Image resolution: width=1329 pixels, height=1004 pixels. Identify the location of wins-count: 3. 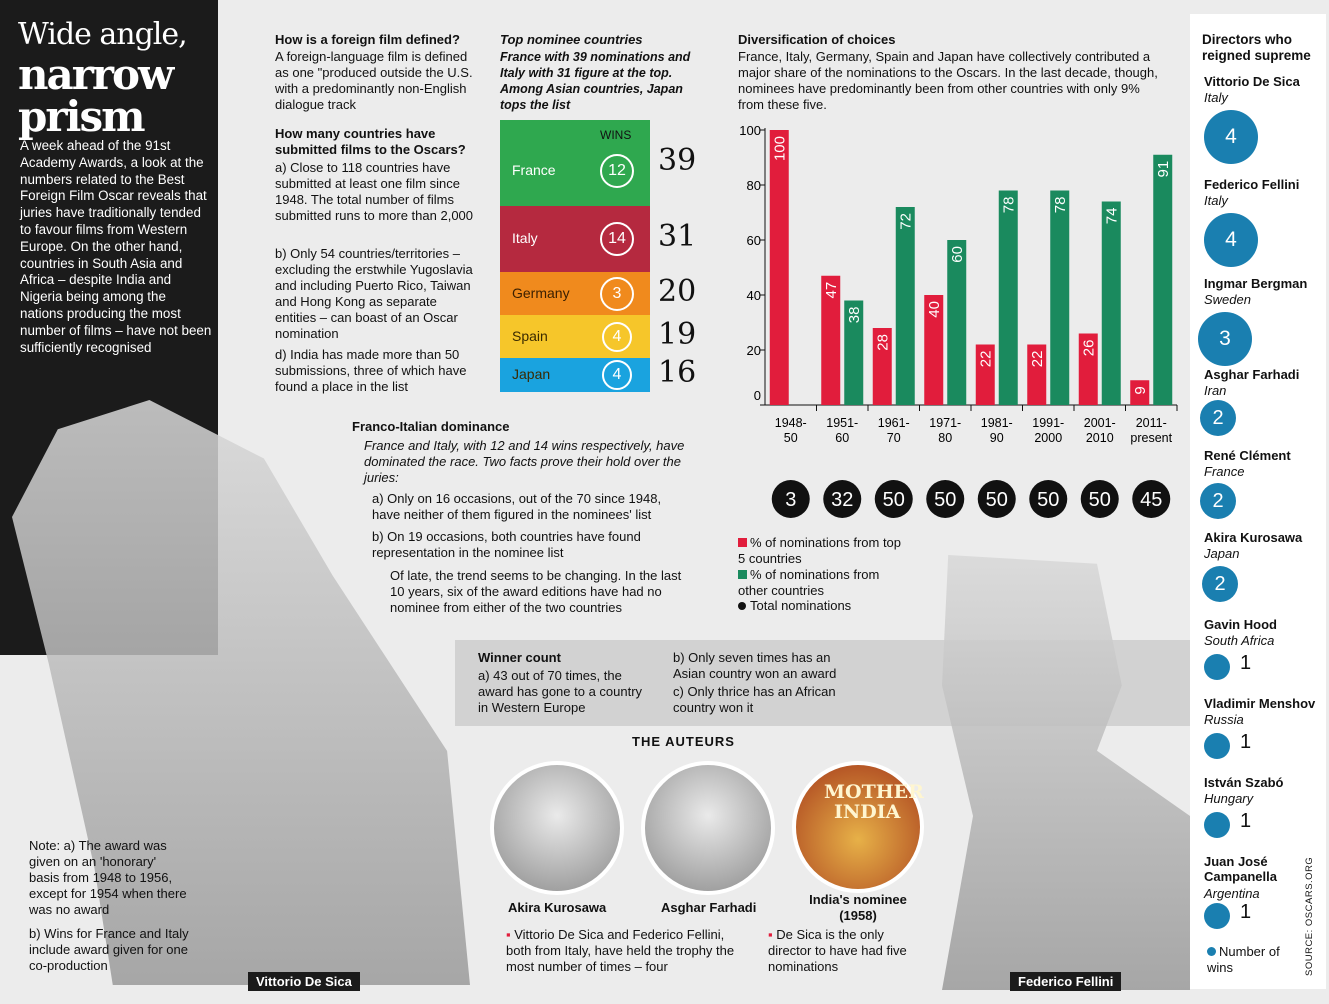
(1225, 338).